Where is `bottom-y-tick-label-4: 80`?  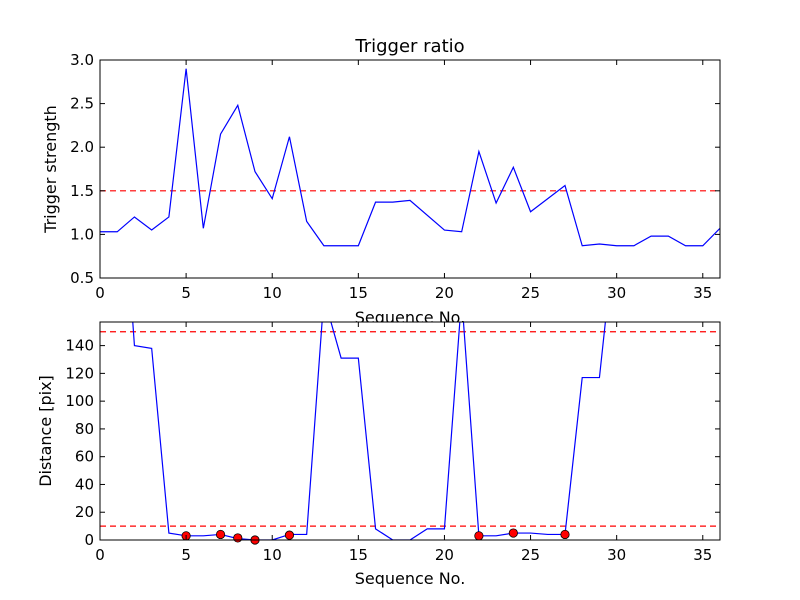 bottom-y-tick-label-4: 80 is located at coordinates (84, 429).